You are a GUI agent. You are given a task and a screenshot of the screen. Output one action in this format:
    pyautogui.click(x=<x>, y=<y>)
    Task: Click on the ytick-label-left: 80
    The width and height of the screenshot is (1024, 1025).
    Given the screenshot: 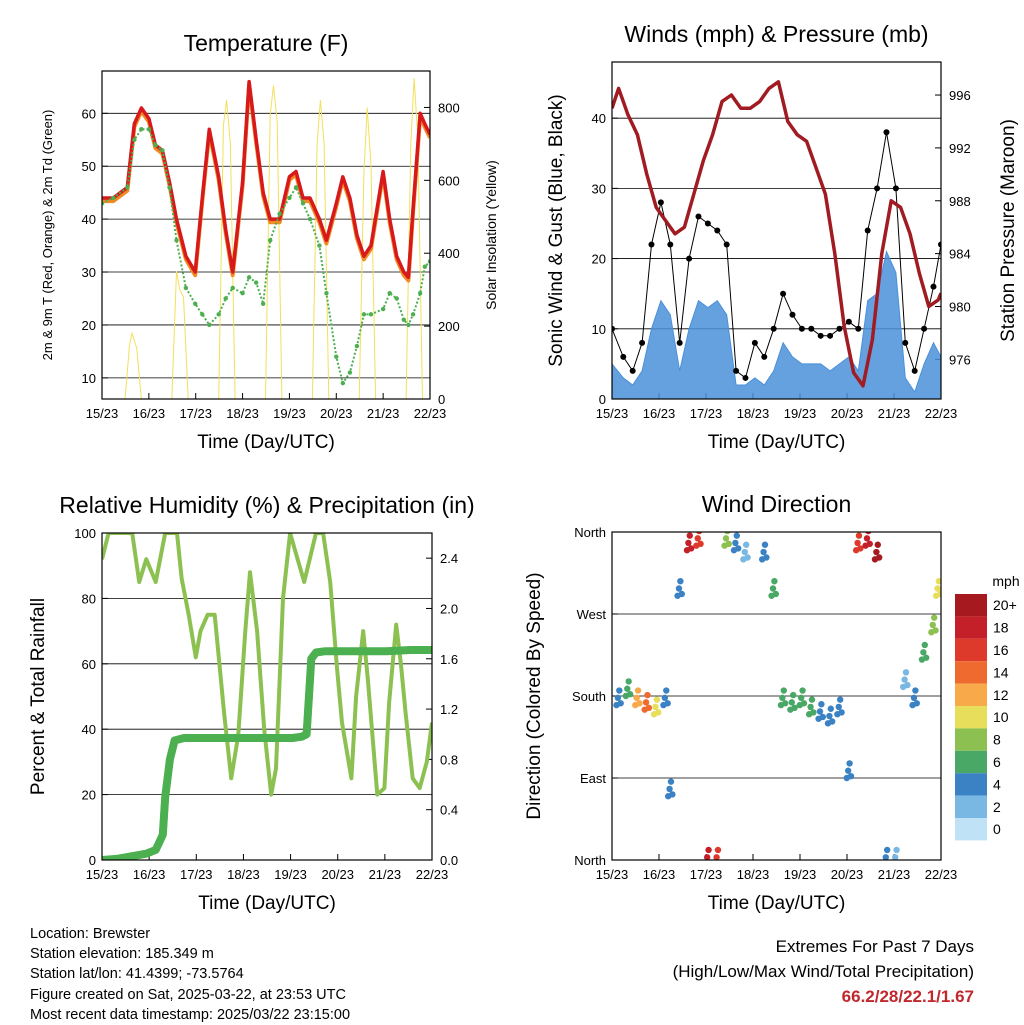 What is the action you would take?
    pyautogui.click(x=89, y=598)
    